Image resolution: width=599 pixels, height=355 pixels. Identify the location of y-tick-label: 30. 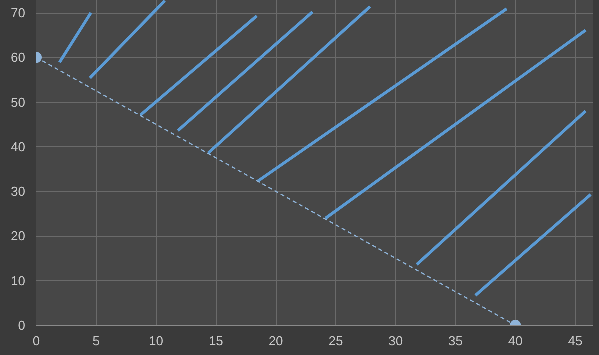
(18, 192).